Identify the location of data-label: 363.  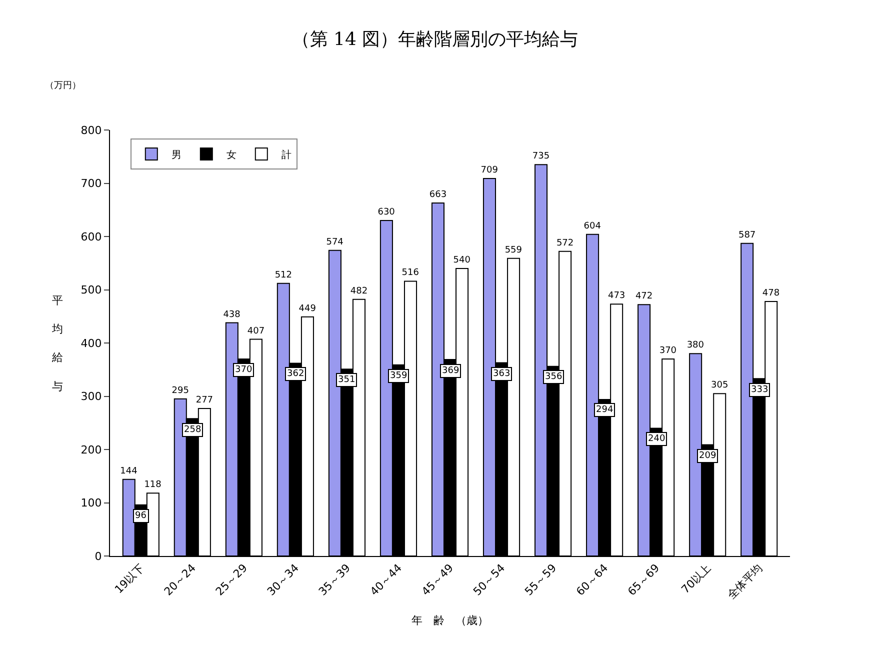
(501, 374).